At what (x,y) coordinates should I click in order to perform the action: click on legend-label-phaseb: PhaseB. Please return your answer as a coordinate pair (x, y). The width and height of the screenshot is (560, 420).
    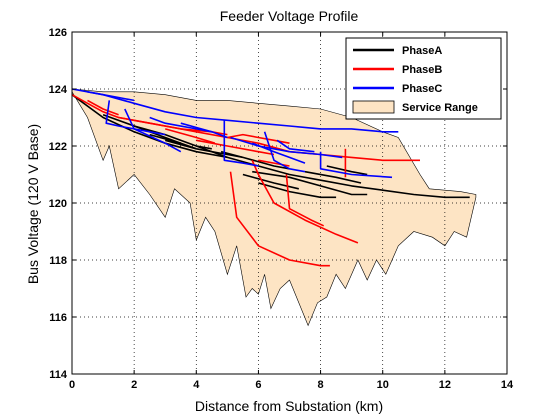
    Looking at the image, I should click on (422, 70).